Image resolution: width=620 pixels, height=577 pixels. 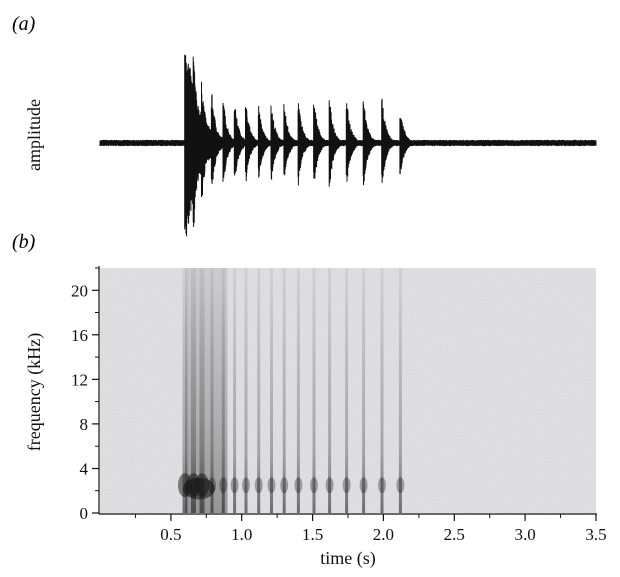 What do you see at coordinates (84, 424) in the screenshot?
I see `y-tick-label: 8` at bounding box center [84, 424].